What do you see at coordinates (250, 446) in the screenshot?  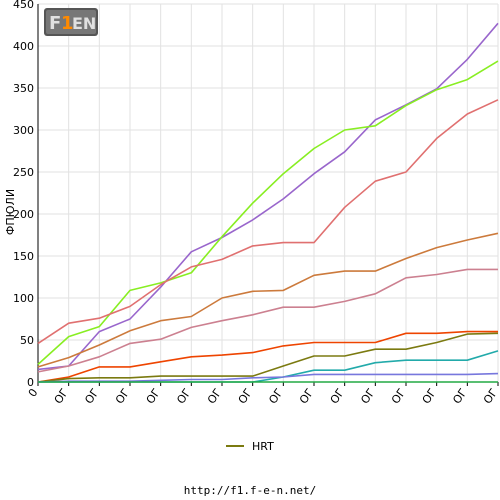 I see `legend: HRT` at bounding box center [250, 446].